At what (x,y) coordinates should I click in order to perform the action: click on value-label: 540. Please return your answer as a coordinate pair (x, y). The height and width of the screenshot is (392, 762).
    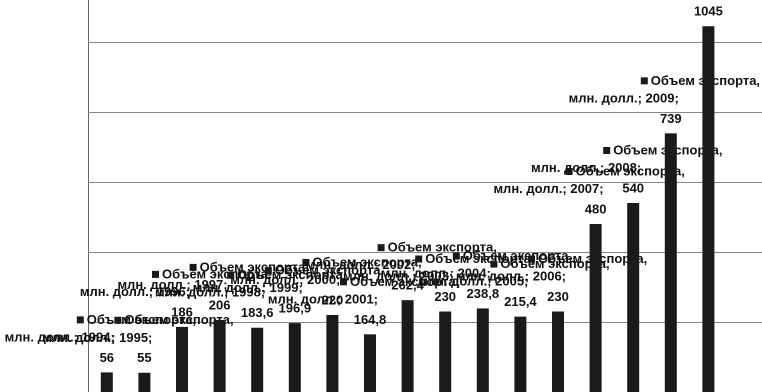
    Looking at the image, I should click on (633, 187).